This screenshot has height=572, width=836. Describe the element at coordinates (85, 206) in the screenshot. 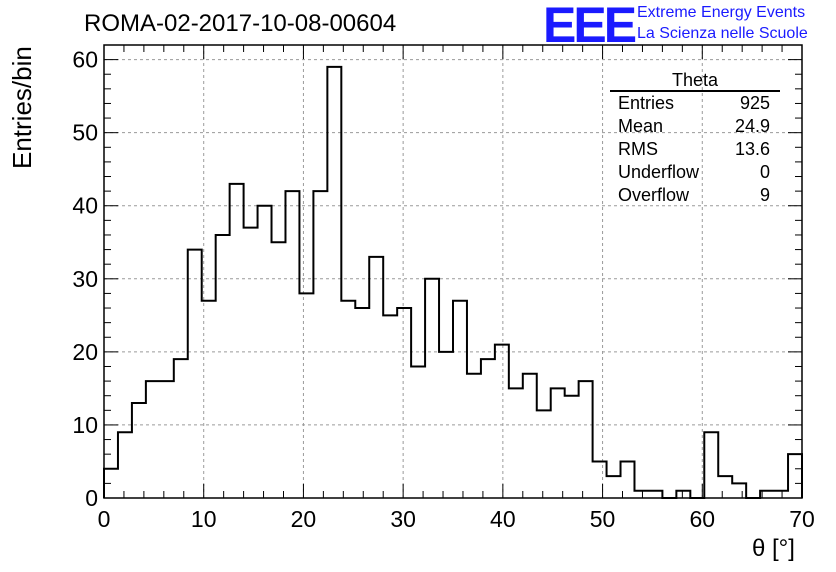

I see `y-tick-label: 40` at that location.